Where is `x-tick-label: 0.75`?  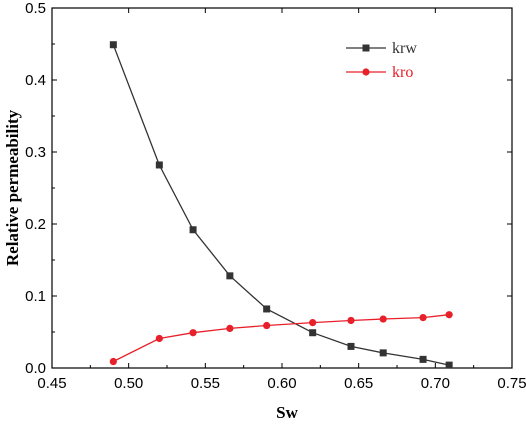
x-tick-label: 0.75 is located at coordinates (511, 383).